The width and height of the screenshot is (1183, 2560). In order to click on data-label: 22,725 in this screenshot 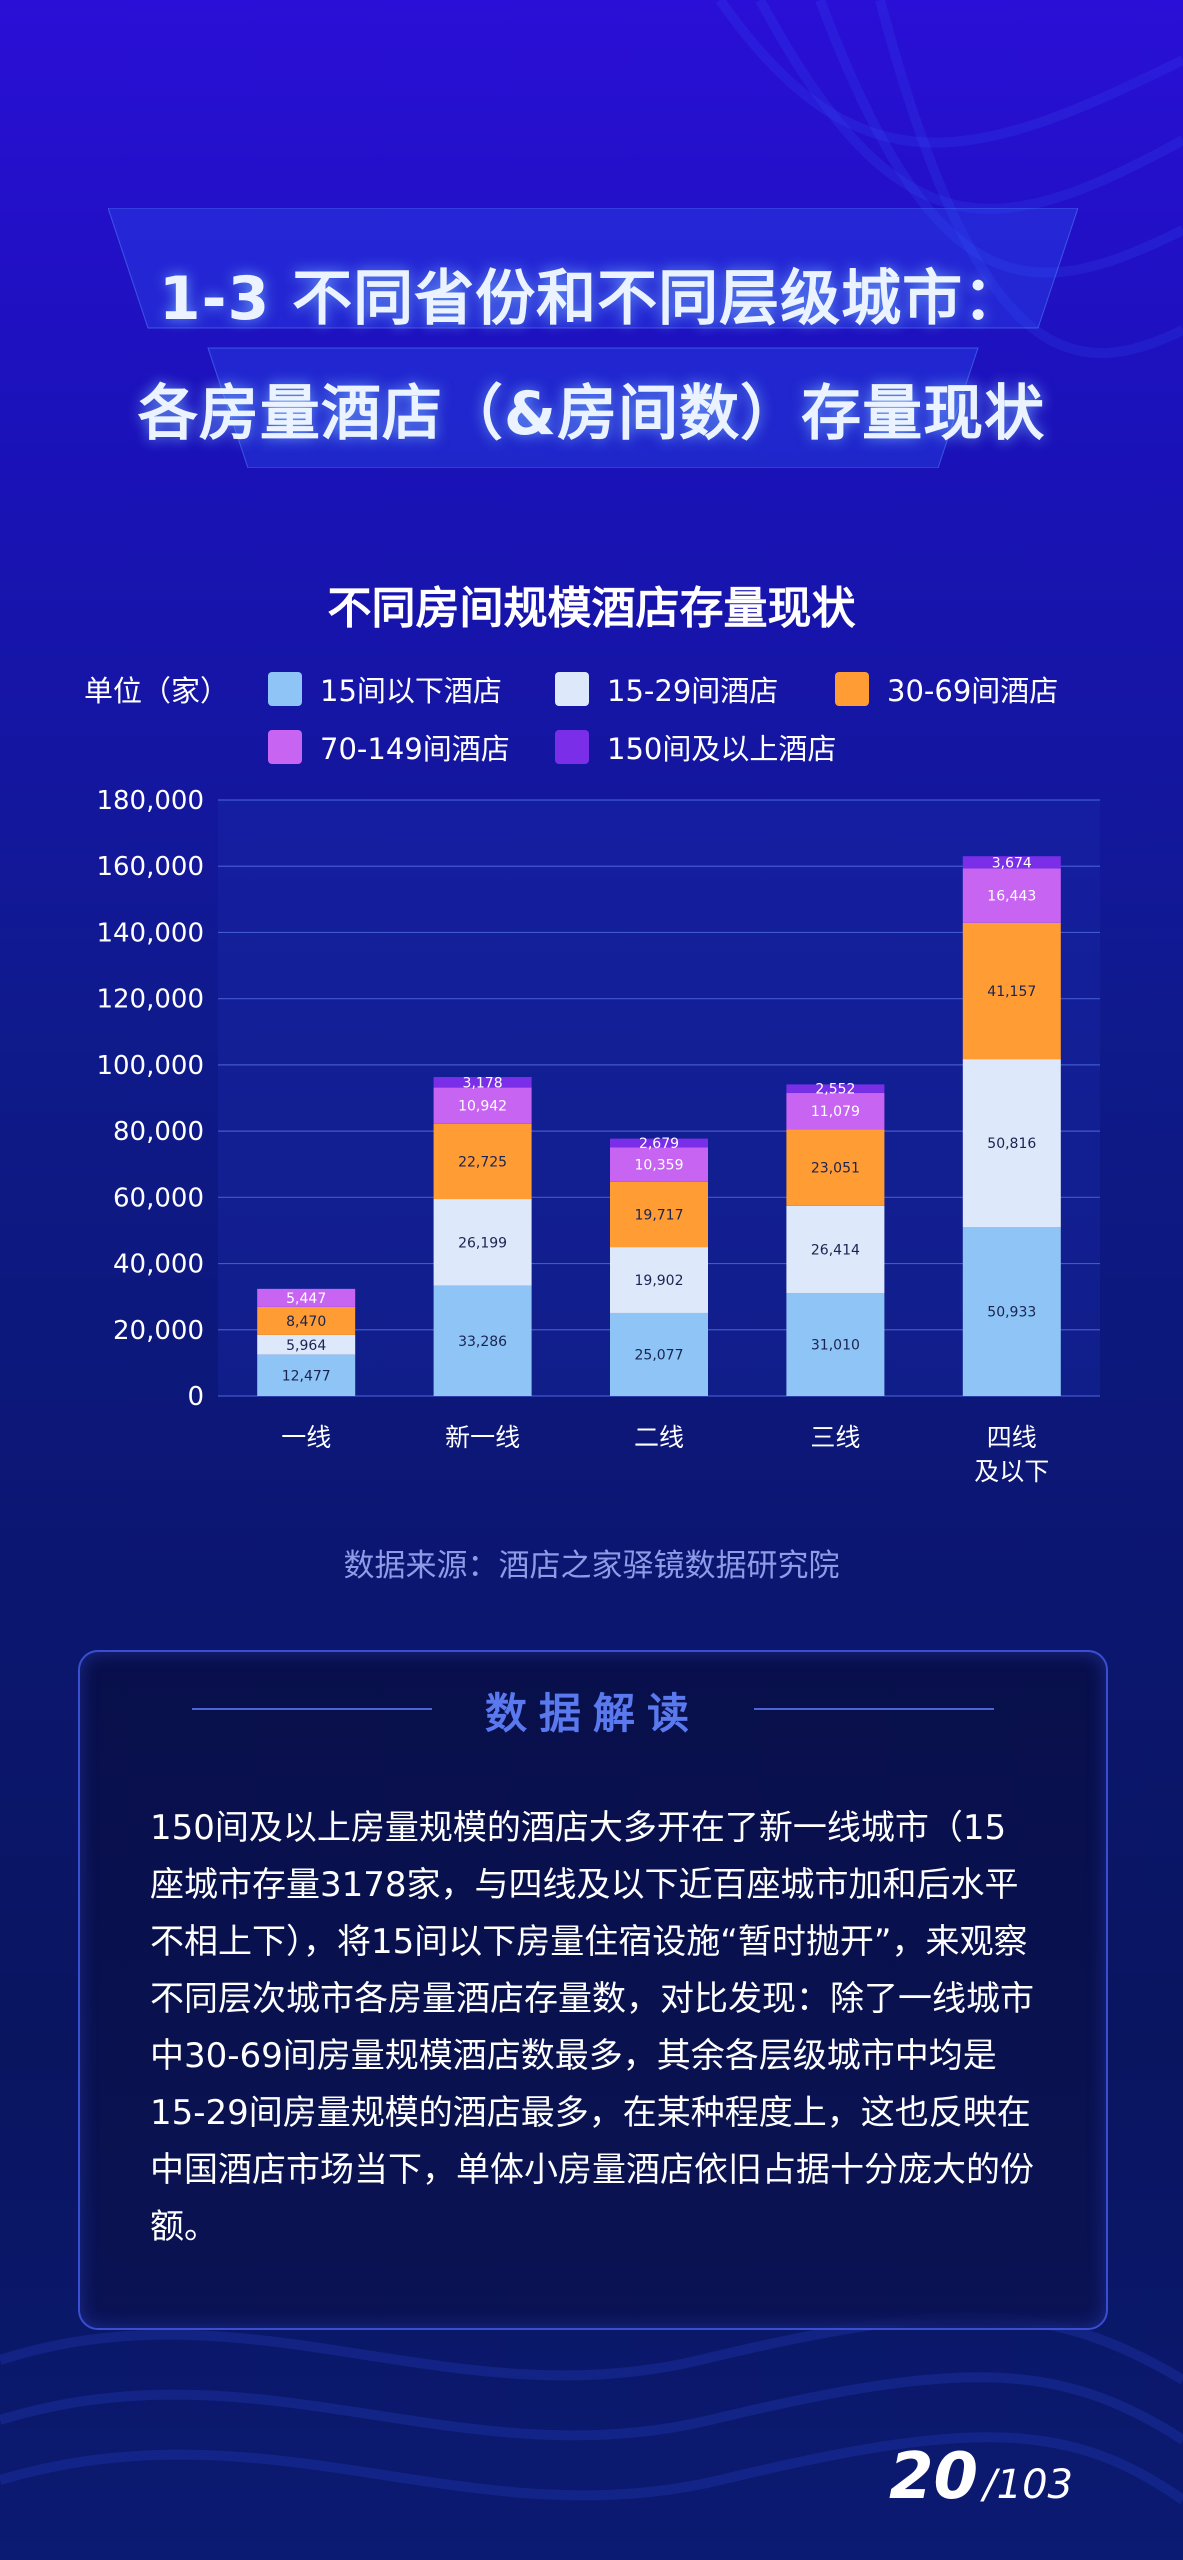, I will do `click(482, 1162)`.